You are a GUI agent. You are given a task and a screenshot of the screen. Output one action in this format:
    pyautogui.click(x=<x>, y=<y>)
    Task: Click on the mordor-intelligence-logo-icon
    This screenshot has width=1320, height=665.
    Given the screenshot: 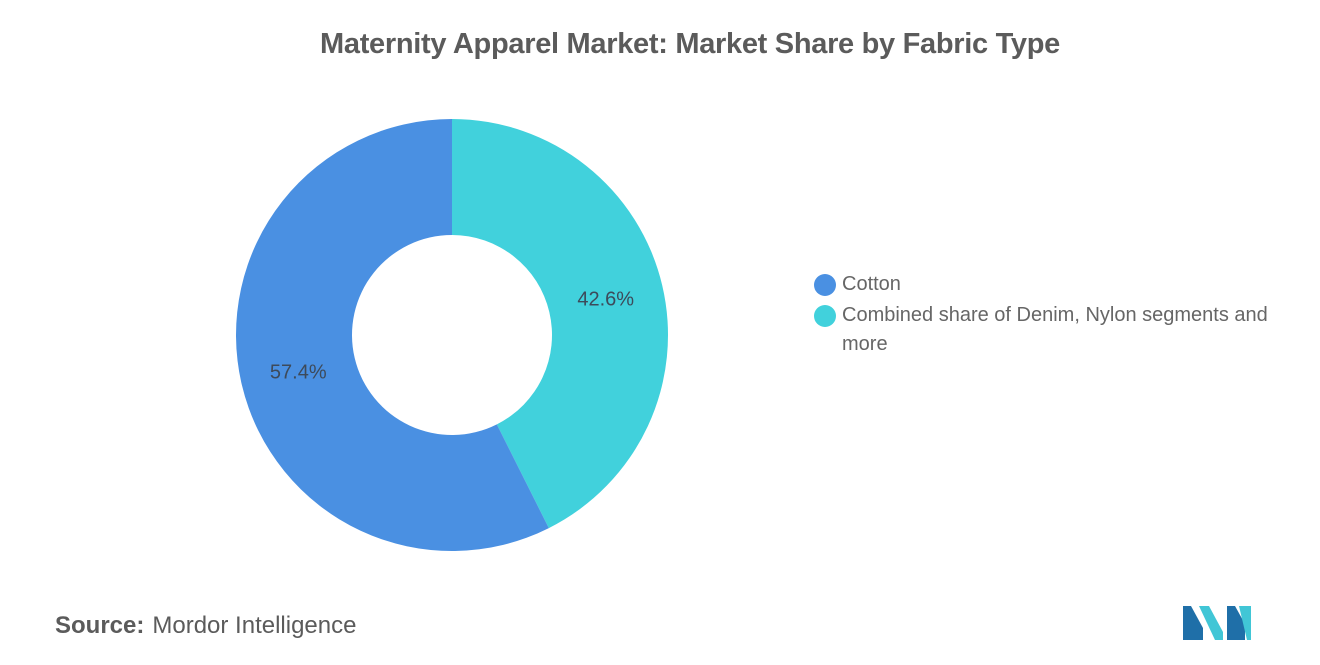 What is the action you would take?
    pyautogui.click(x=1217, y=623)
    